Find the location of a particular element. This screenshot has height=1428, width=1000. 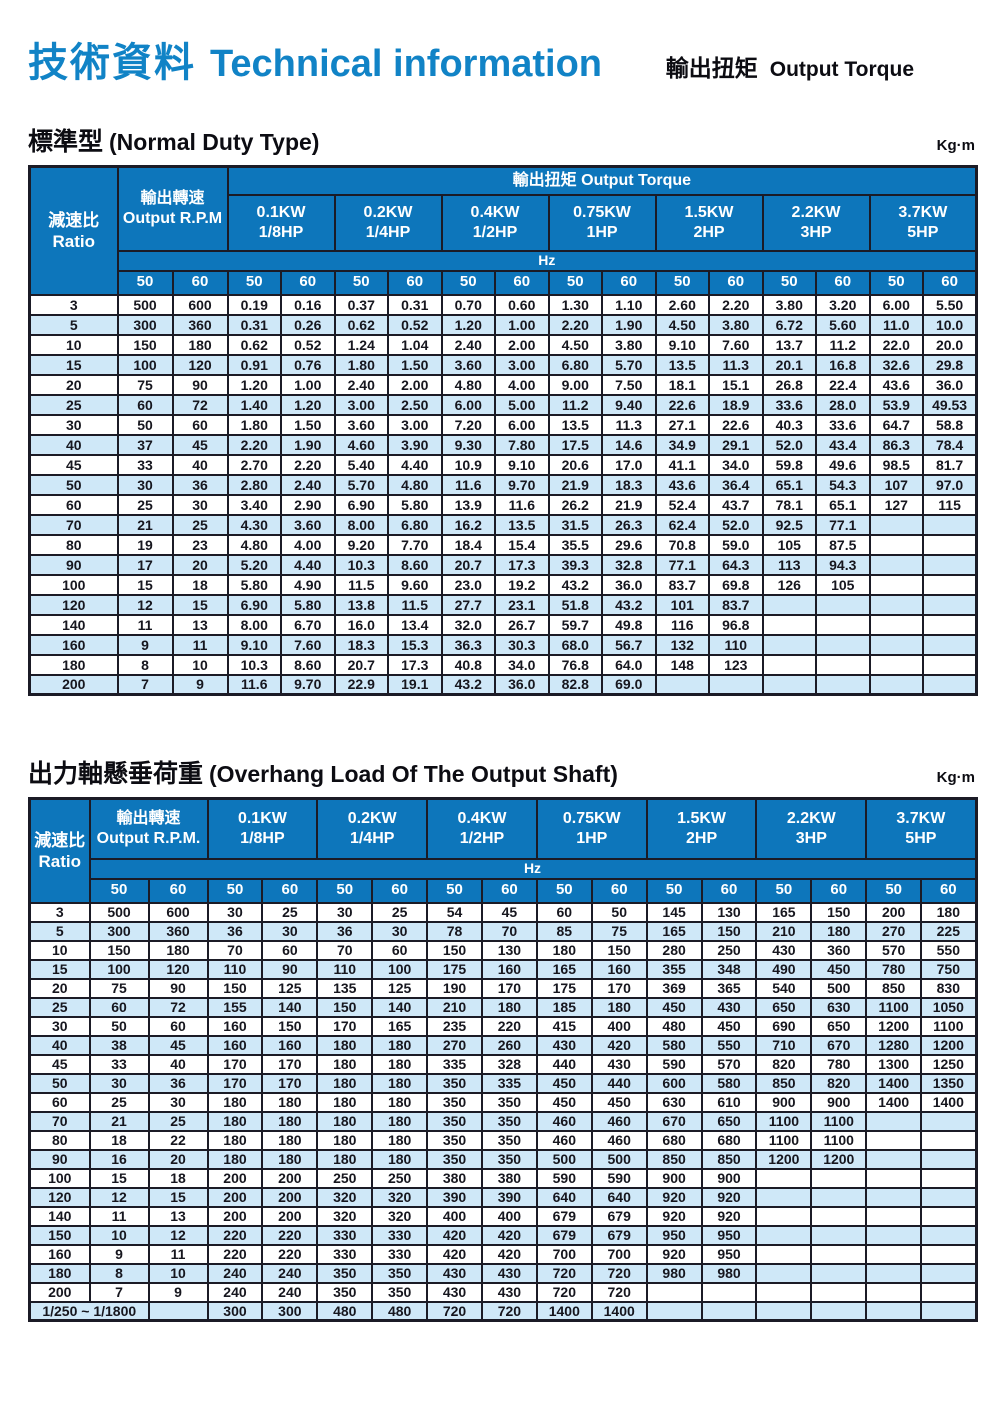

ratio-cell: 90 is located at coordinates (73, 564).